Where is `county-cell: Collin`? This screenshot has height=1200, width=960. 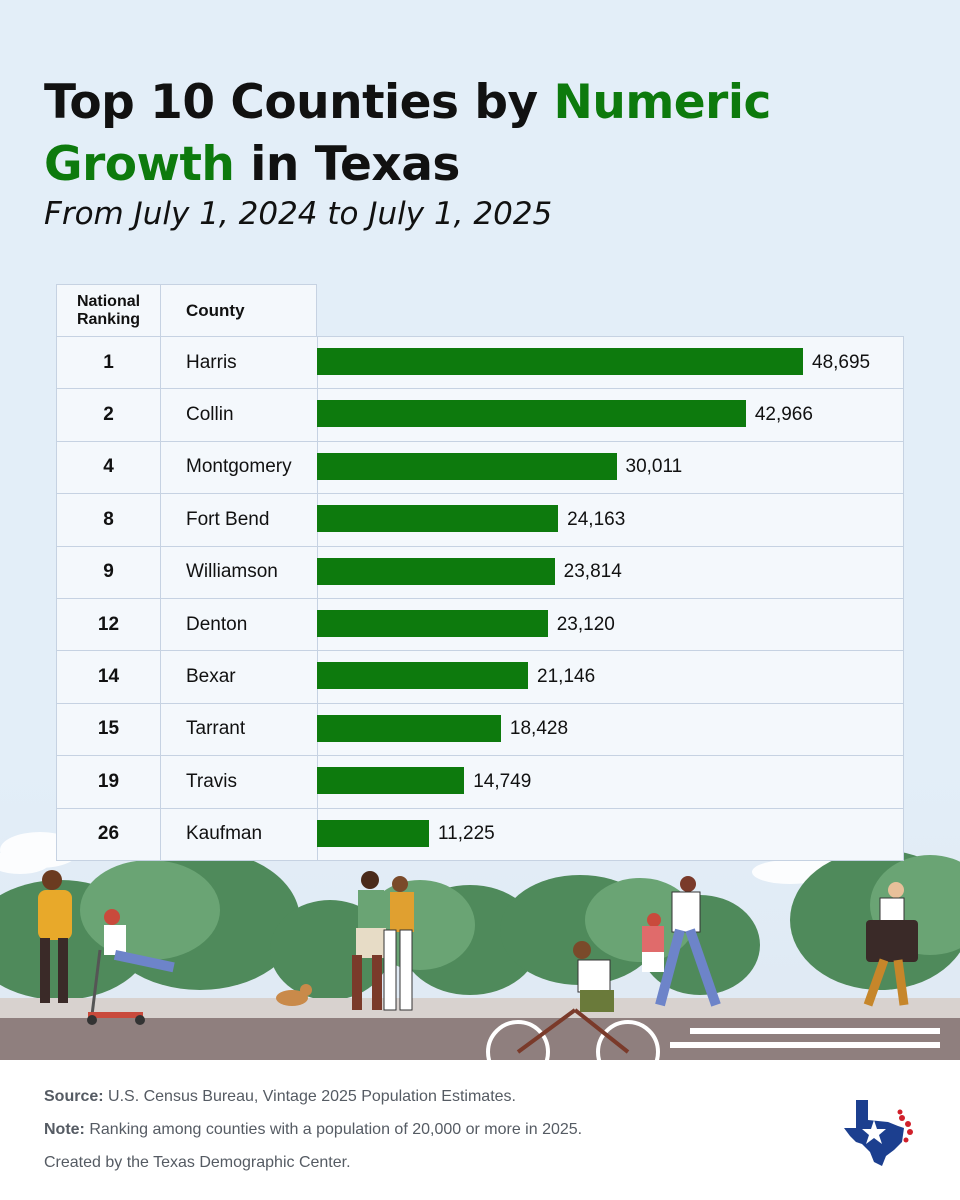 county-cell: Collin is located at coordinates (239, 415).